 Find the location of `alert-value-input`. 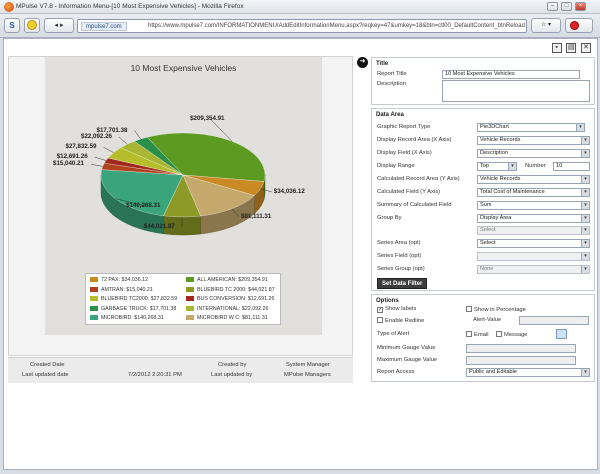

alert-value-input is located at coordinates (554, 320).